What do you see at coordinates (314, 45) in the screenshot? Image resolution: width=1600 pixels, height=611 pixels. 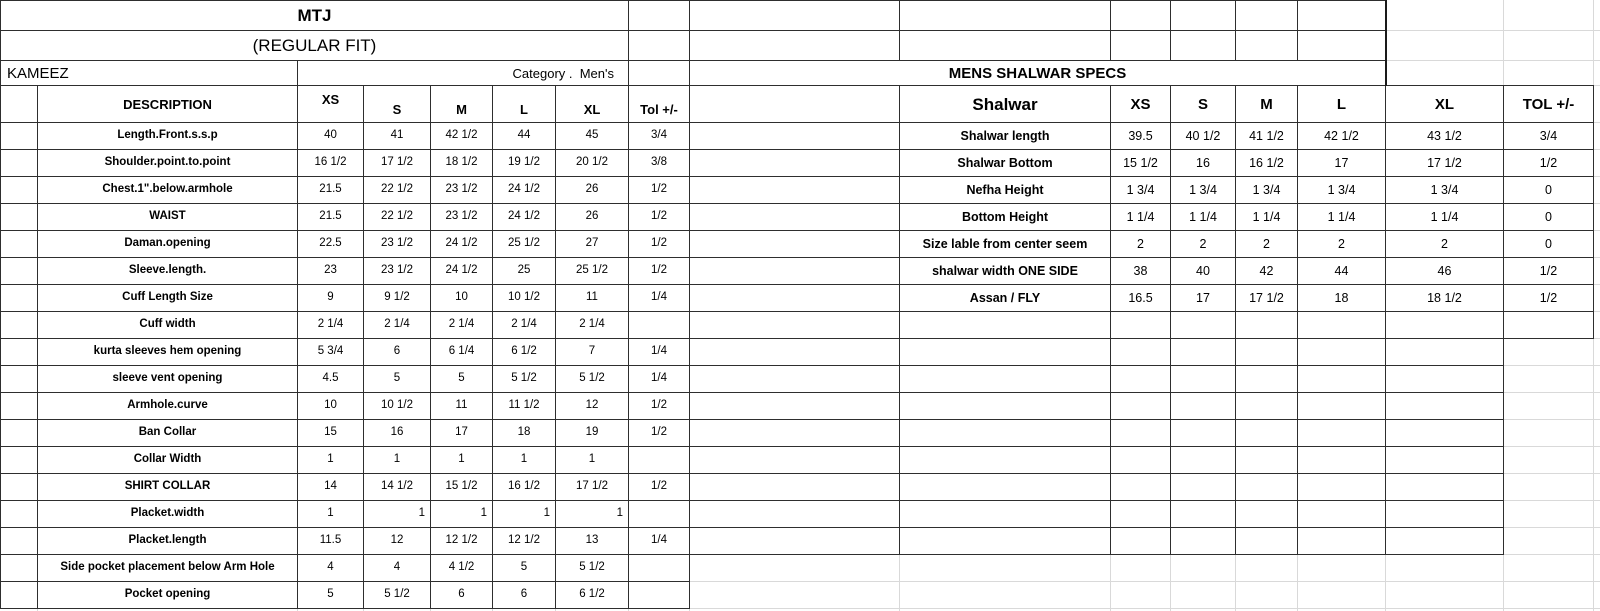 I see `fit-title: (REGULAR FIT)` at bounding box center [314, 45].